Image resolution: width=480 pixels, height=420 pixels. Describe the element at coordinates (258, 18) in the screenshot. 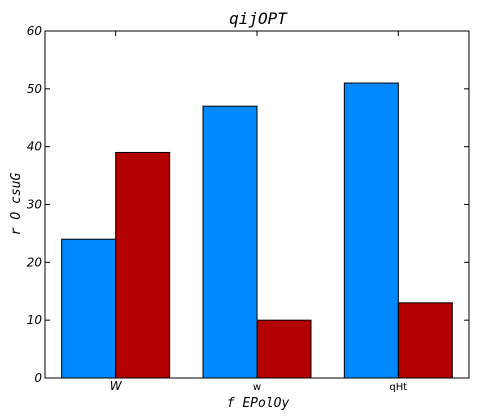

I see `chart-title: qijOPT` at that location.